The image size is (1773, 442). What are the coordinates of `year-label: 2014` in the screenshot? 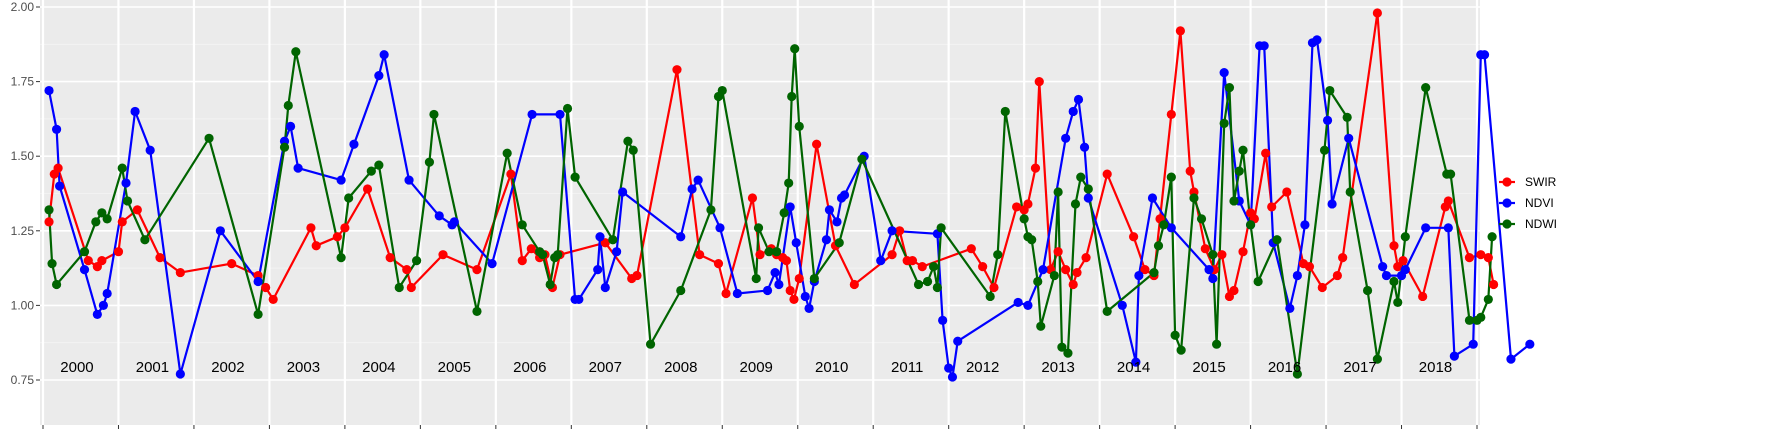 It's located at (1133, 367).